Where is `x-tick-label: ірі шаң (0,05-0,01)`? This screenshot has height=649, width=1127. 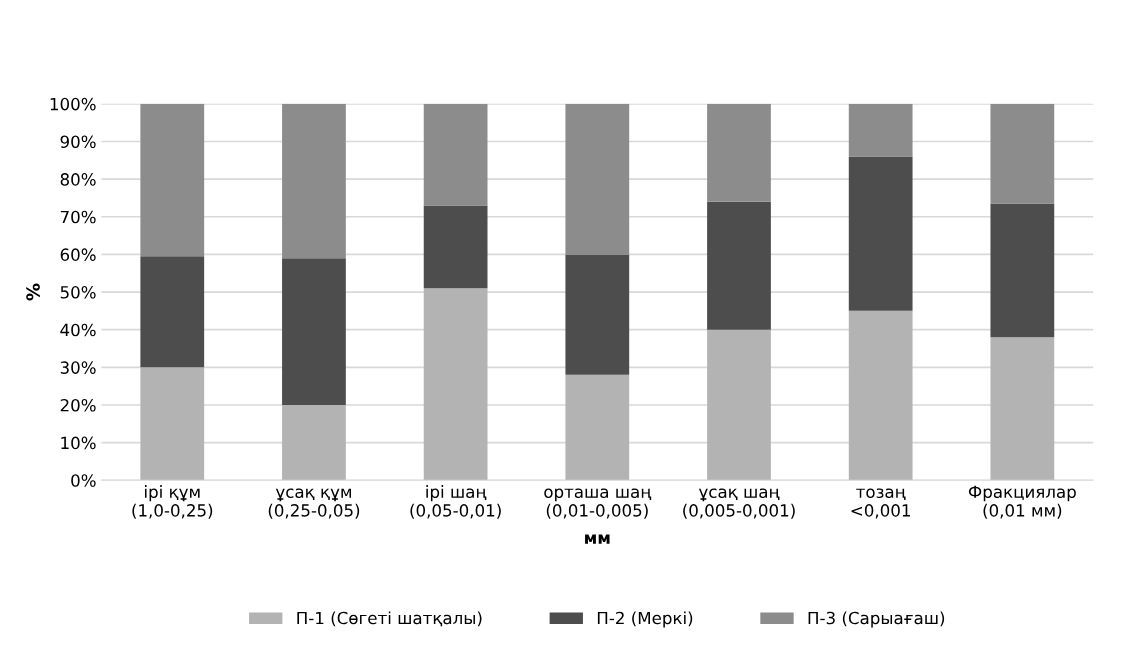 x-tick-label: ірі шаң (0,05-0,01) is located at coordinates (455, 502).